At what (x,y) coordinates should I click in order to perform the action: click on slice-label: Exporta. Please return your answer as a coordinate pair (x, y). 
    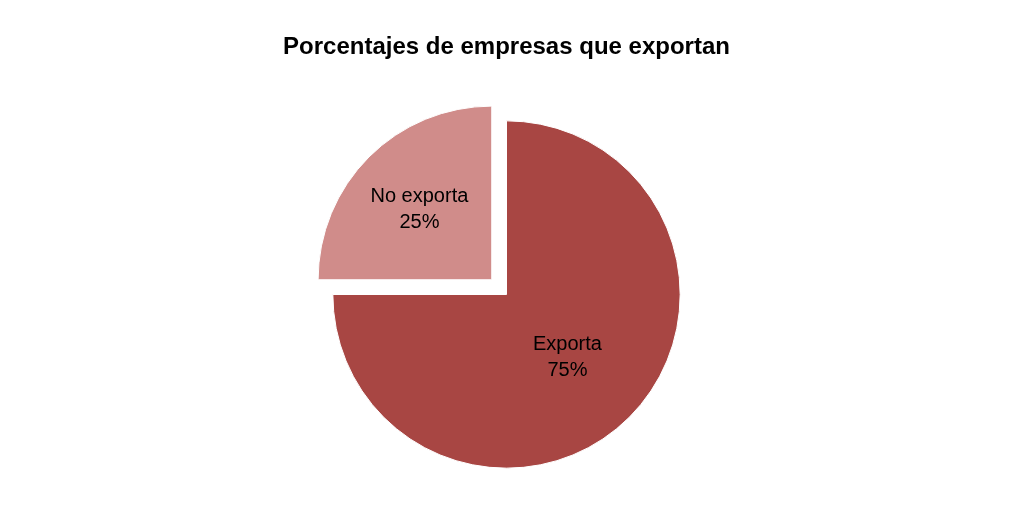
    Looking at the image, I should click on (568, 342).